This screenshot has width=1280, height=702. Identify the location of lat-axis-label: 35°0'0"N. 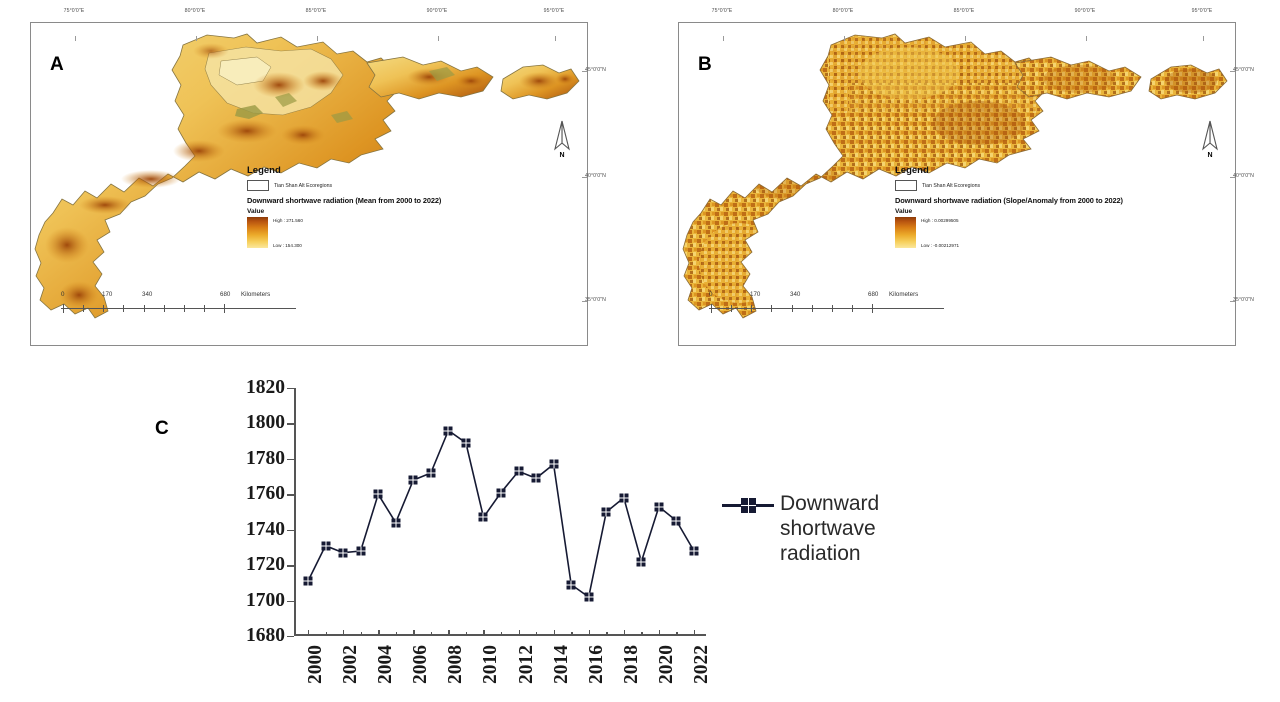
(1243, 300).